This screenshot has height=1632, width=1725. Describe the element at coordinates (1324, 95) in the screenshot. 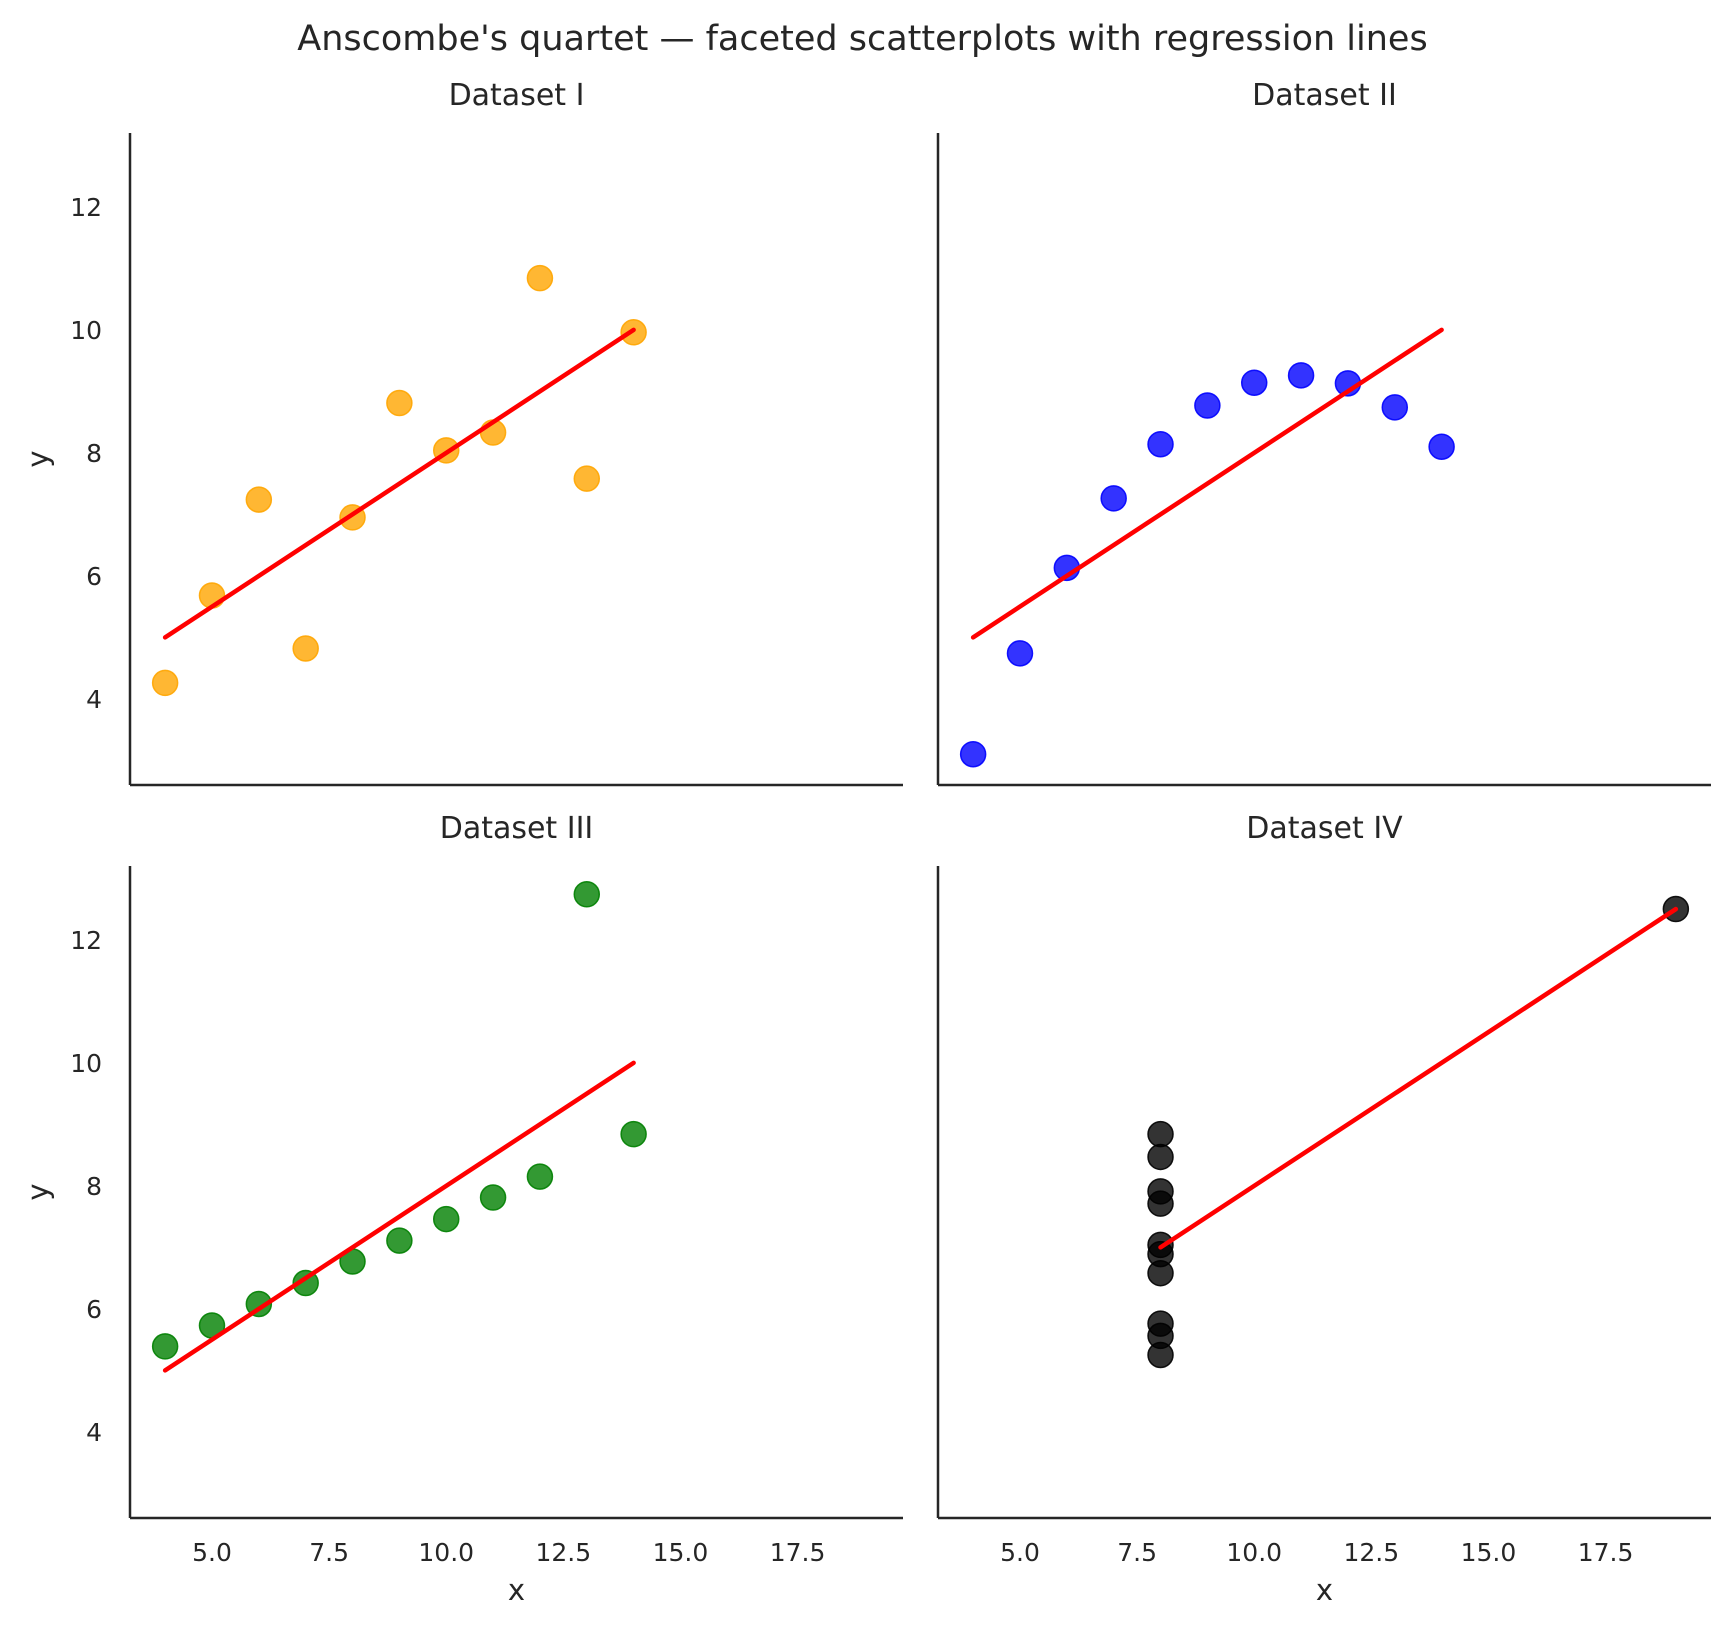

I see `panel-title: Dataset II` at that location.